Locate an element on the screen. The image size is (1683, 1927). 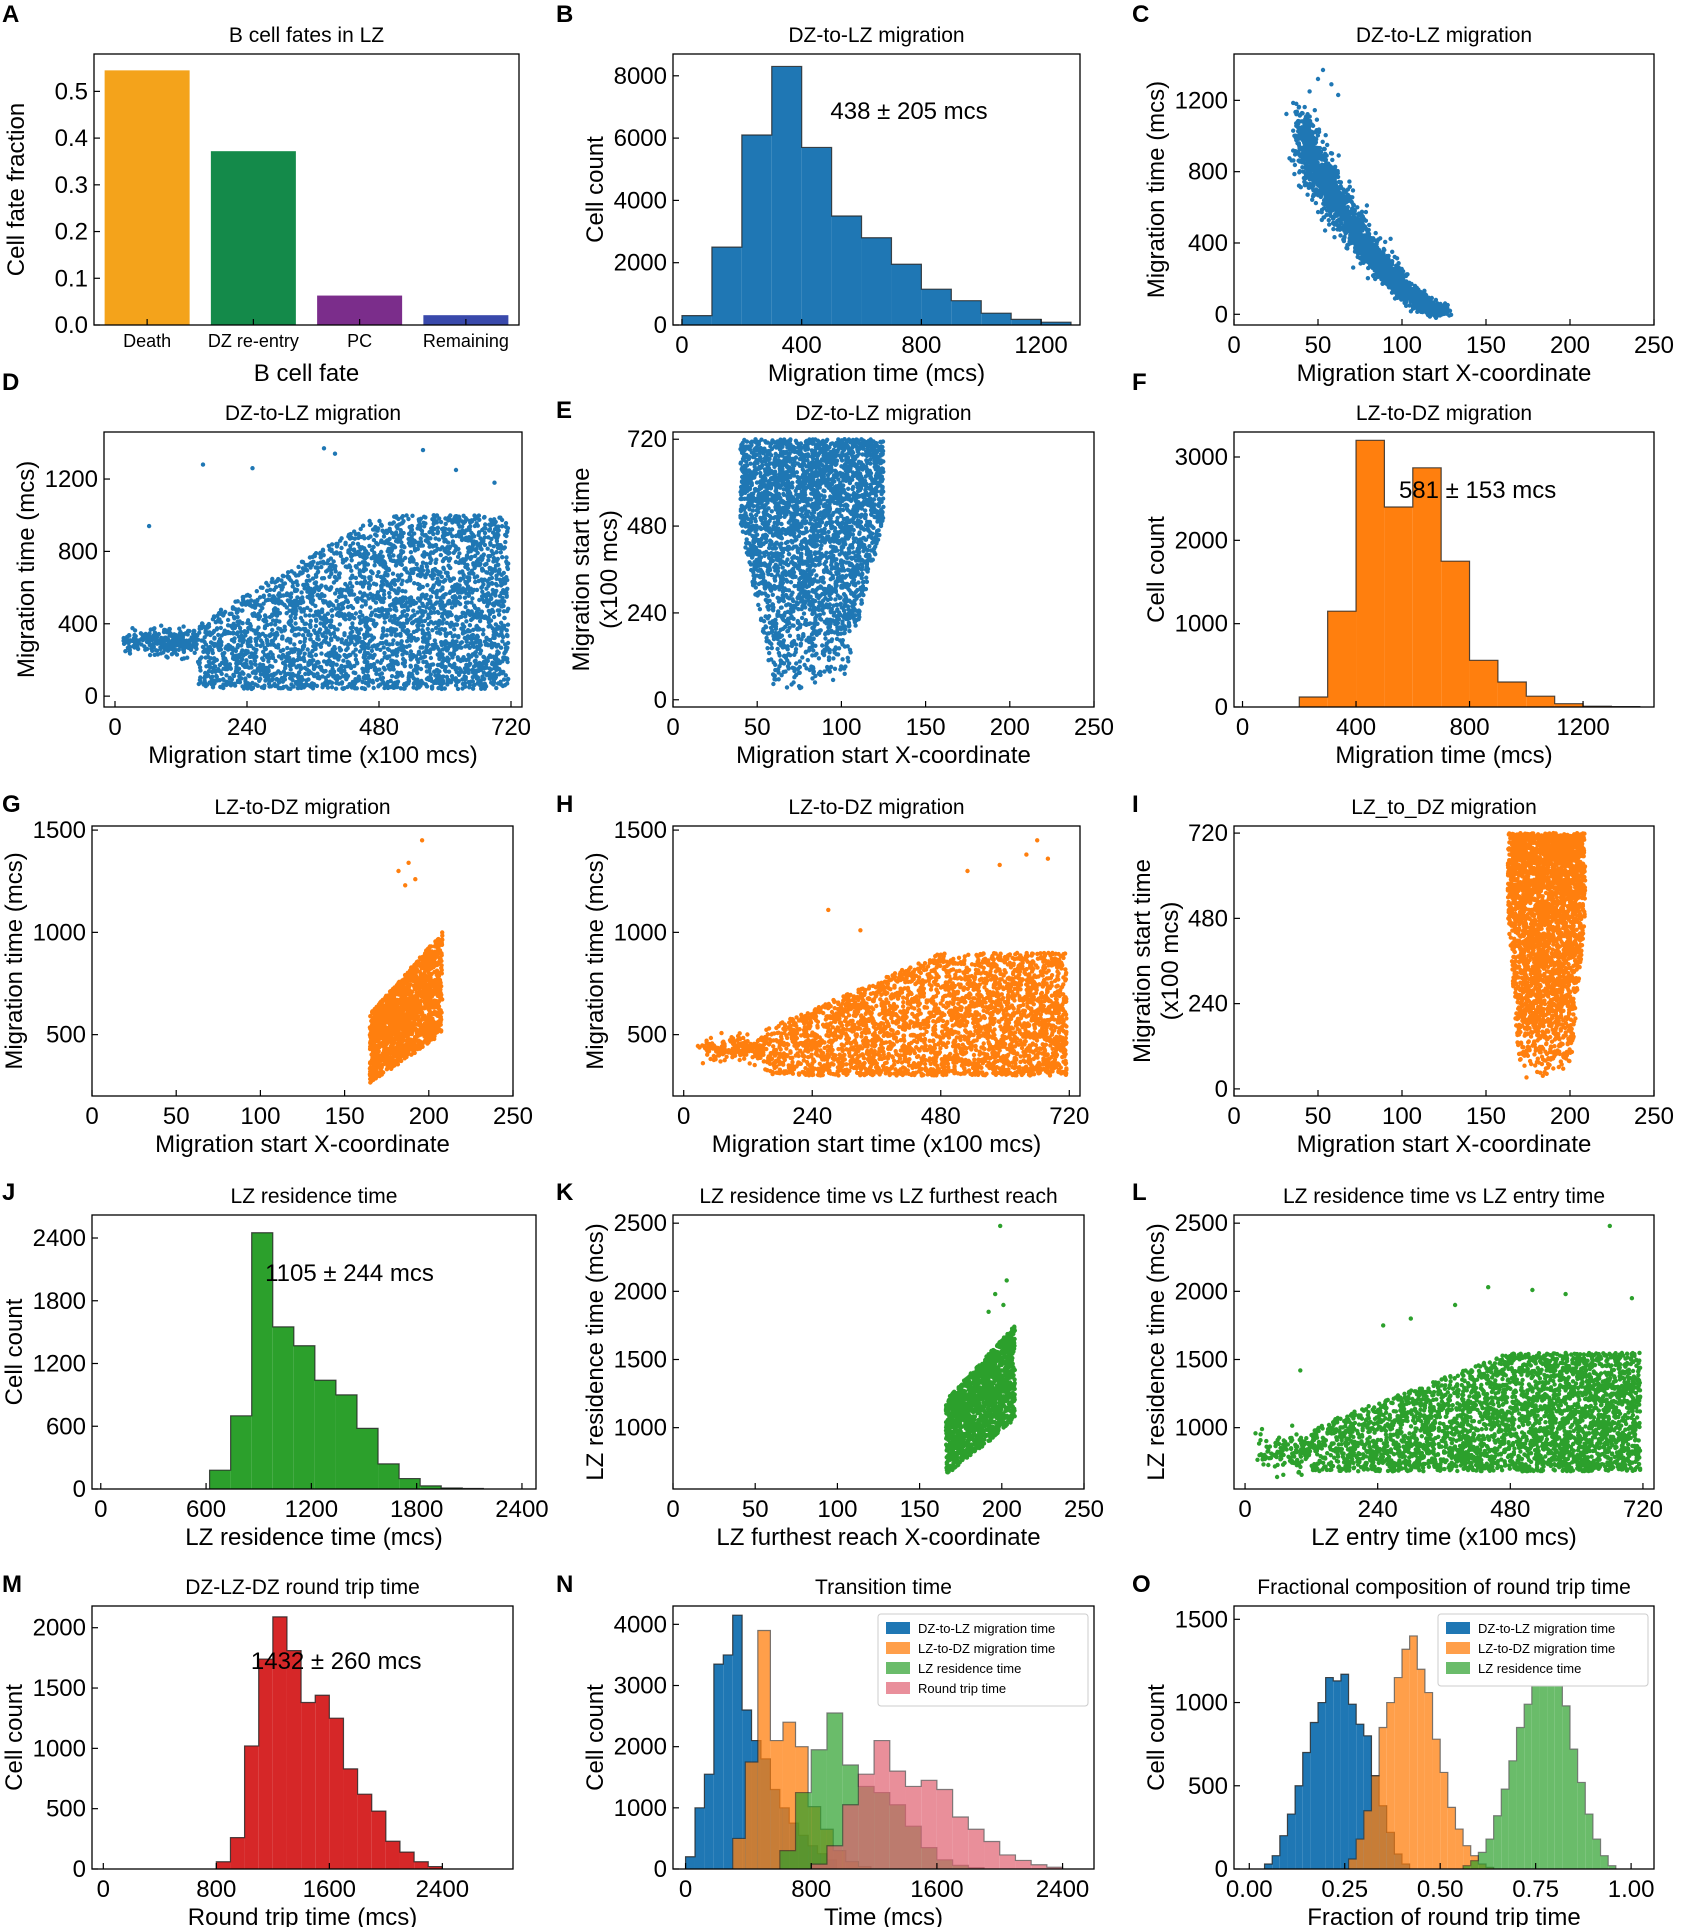
y-tick-label: 8000 is located at coordinates (640, 76).